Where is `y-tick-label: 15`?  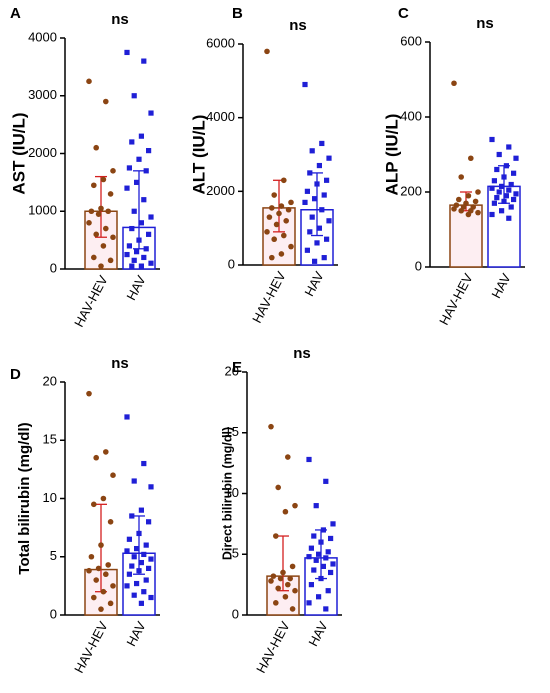
y-tick-label: 15 is located at coordinates (50, 439).